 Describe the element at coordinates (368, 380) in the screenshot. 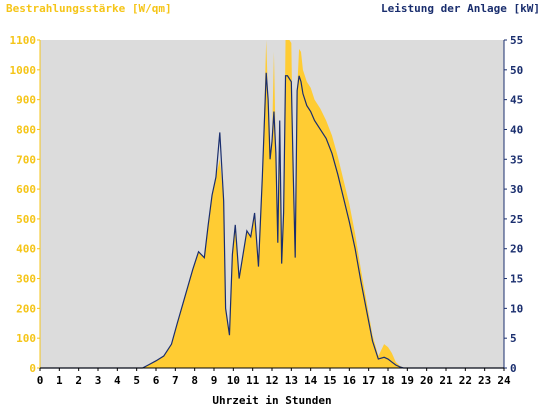

I see `x-tick-label: 17` at that location.